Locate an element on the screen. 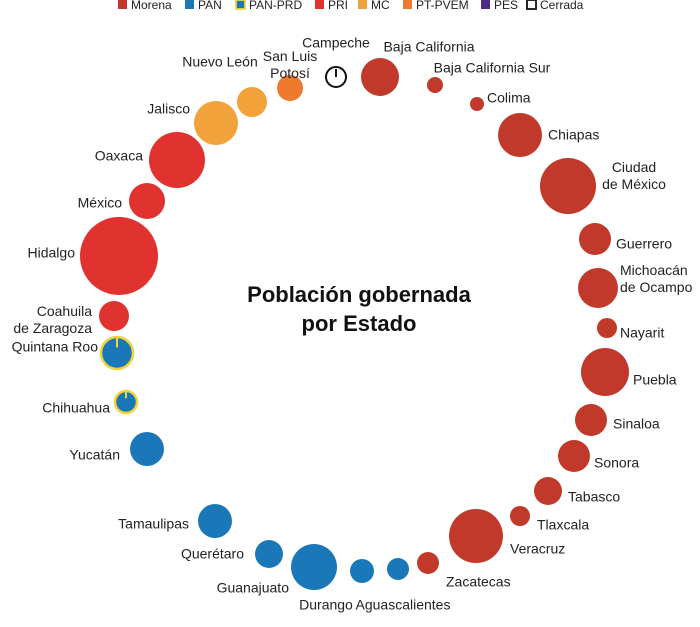 This screenshot has width=700, height=627. label-queretaro: Querétaro is located at coordinates (212, 554).